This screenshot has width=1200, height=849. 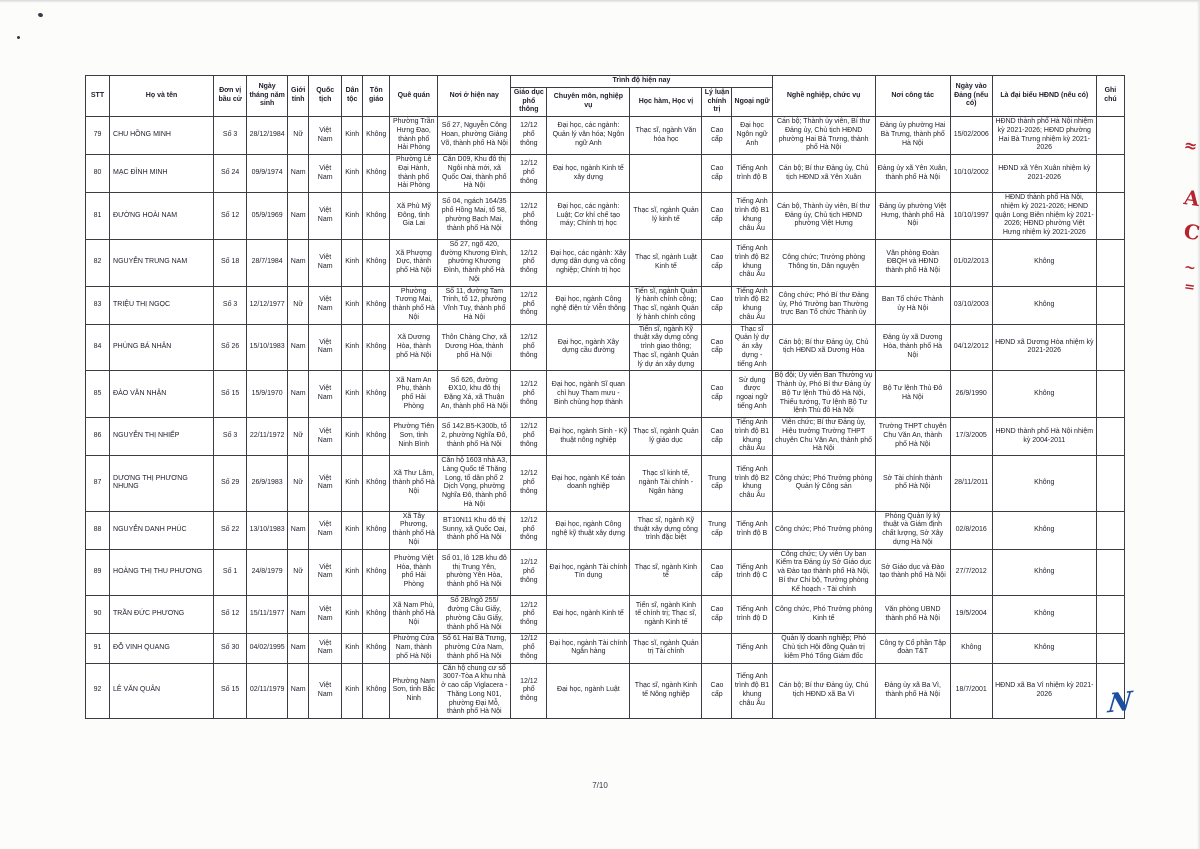 What do you see at coordinates (474, 96) in the screenshot?
I see `header-residence: Nơi ở hiện nay` at bounding box center [474, 96].